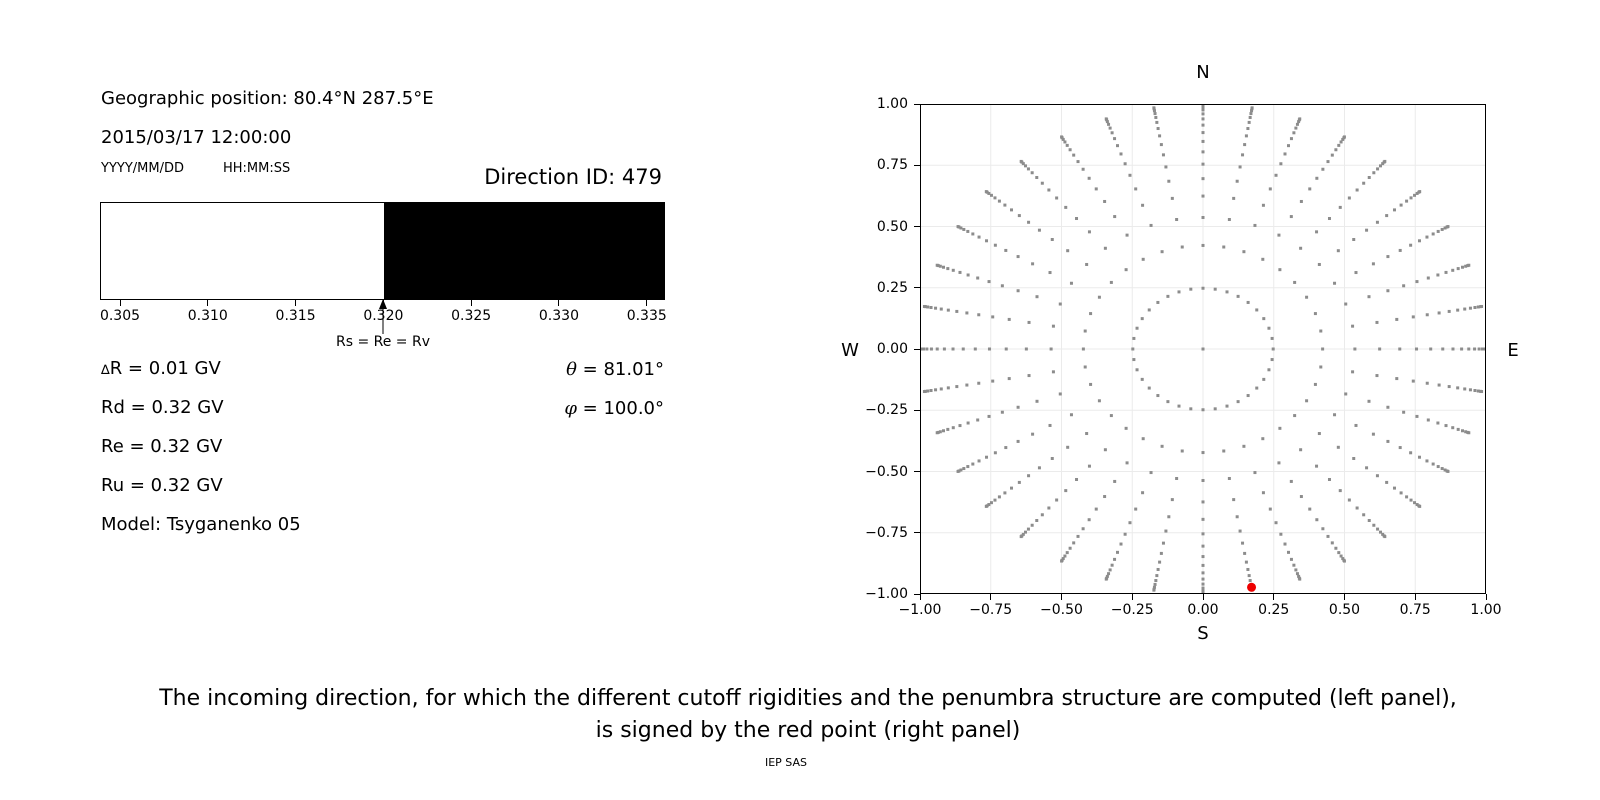  What do you see at coordinates (382, 342) in the screenshot?
I see `annotation-label: Rs = Re = Rv` at bounding box center [382, 342].